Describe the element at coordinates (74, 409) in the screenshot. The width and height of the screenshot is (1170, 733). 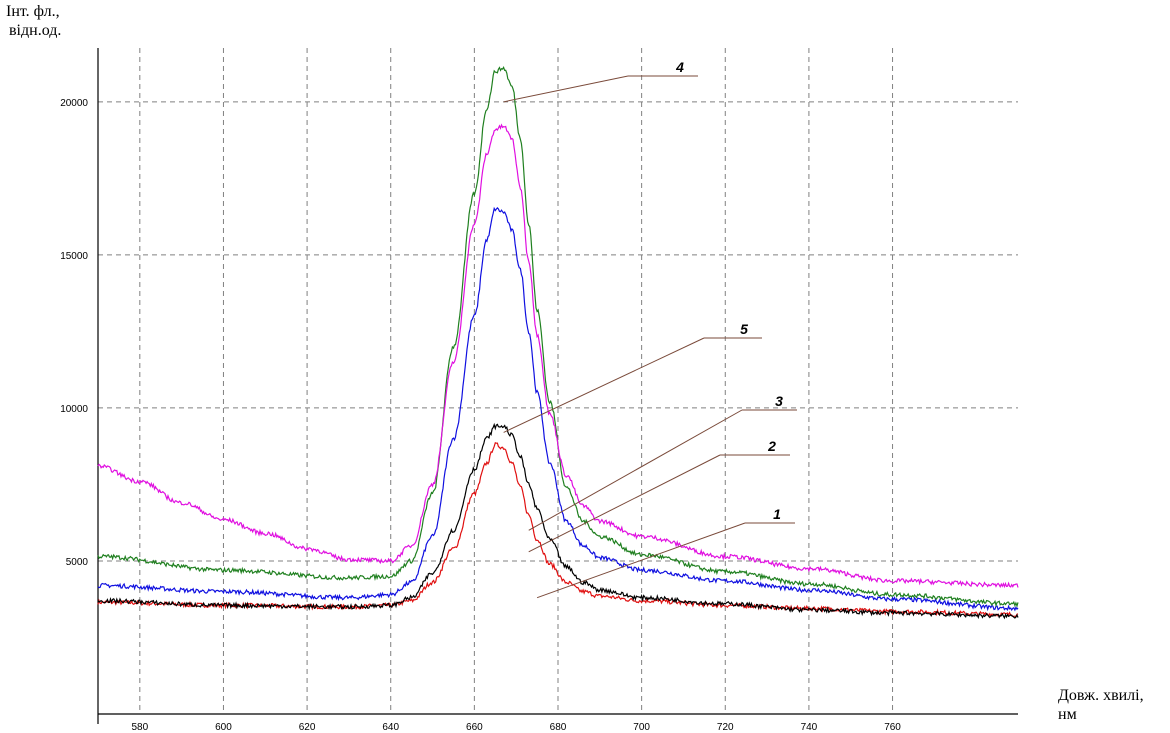
I see `y-tick-label-10000: 10000` at that location.